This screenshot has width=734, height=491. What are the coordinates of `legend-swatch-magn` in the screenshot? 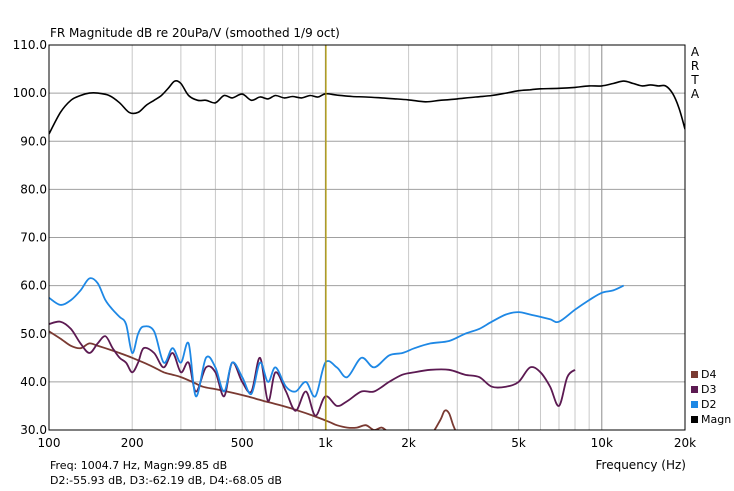 It's located at (694, 419).